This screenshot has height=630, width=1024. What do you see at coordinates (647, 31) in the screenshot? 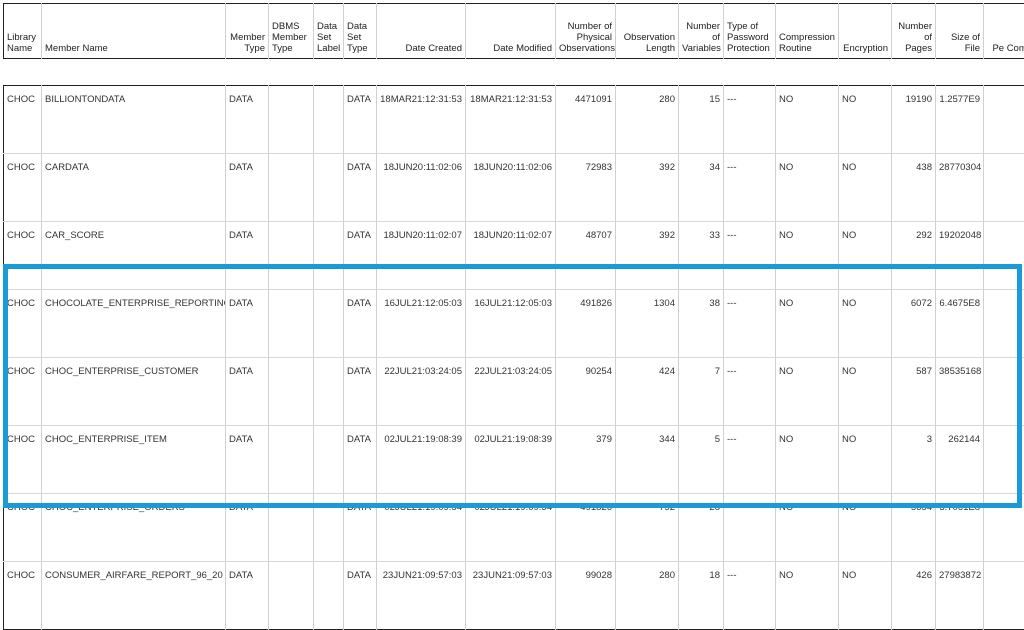
I see `column-header: Observation Length` at bounding box center [647, 31].